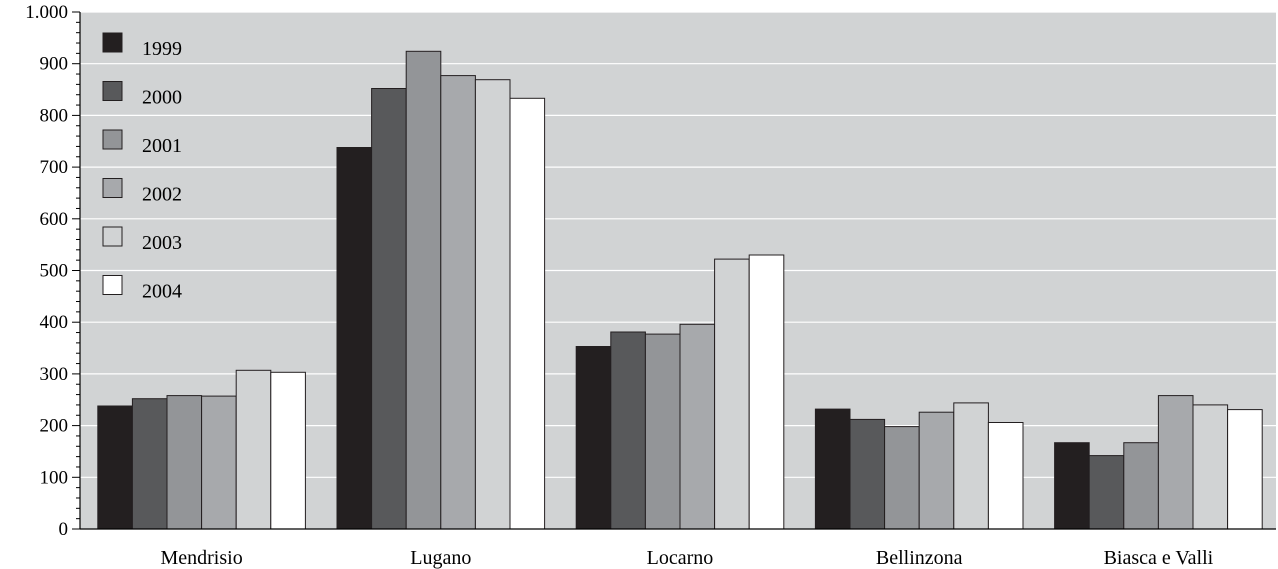 Image resolution: width=1278 pixels, height=569 pixels. Describe the element at coordinates (46, 12) in the screenshot. I see `y-tick-label: 1.000` at that location.